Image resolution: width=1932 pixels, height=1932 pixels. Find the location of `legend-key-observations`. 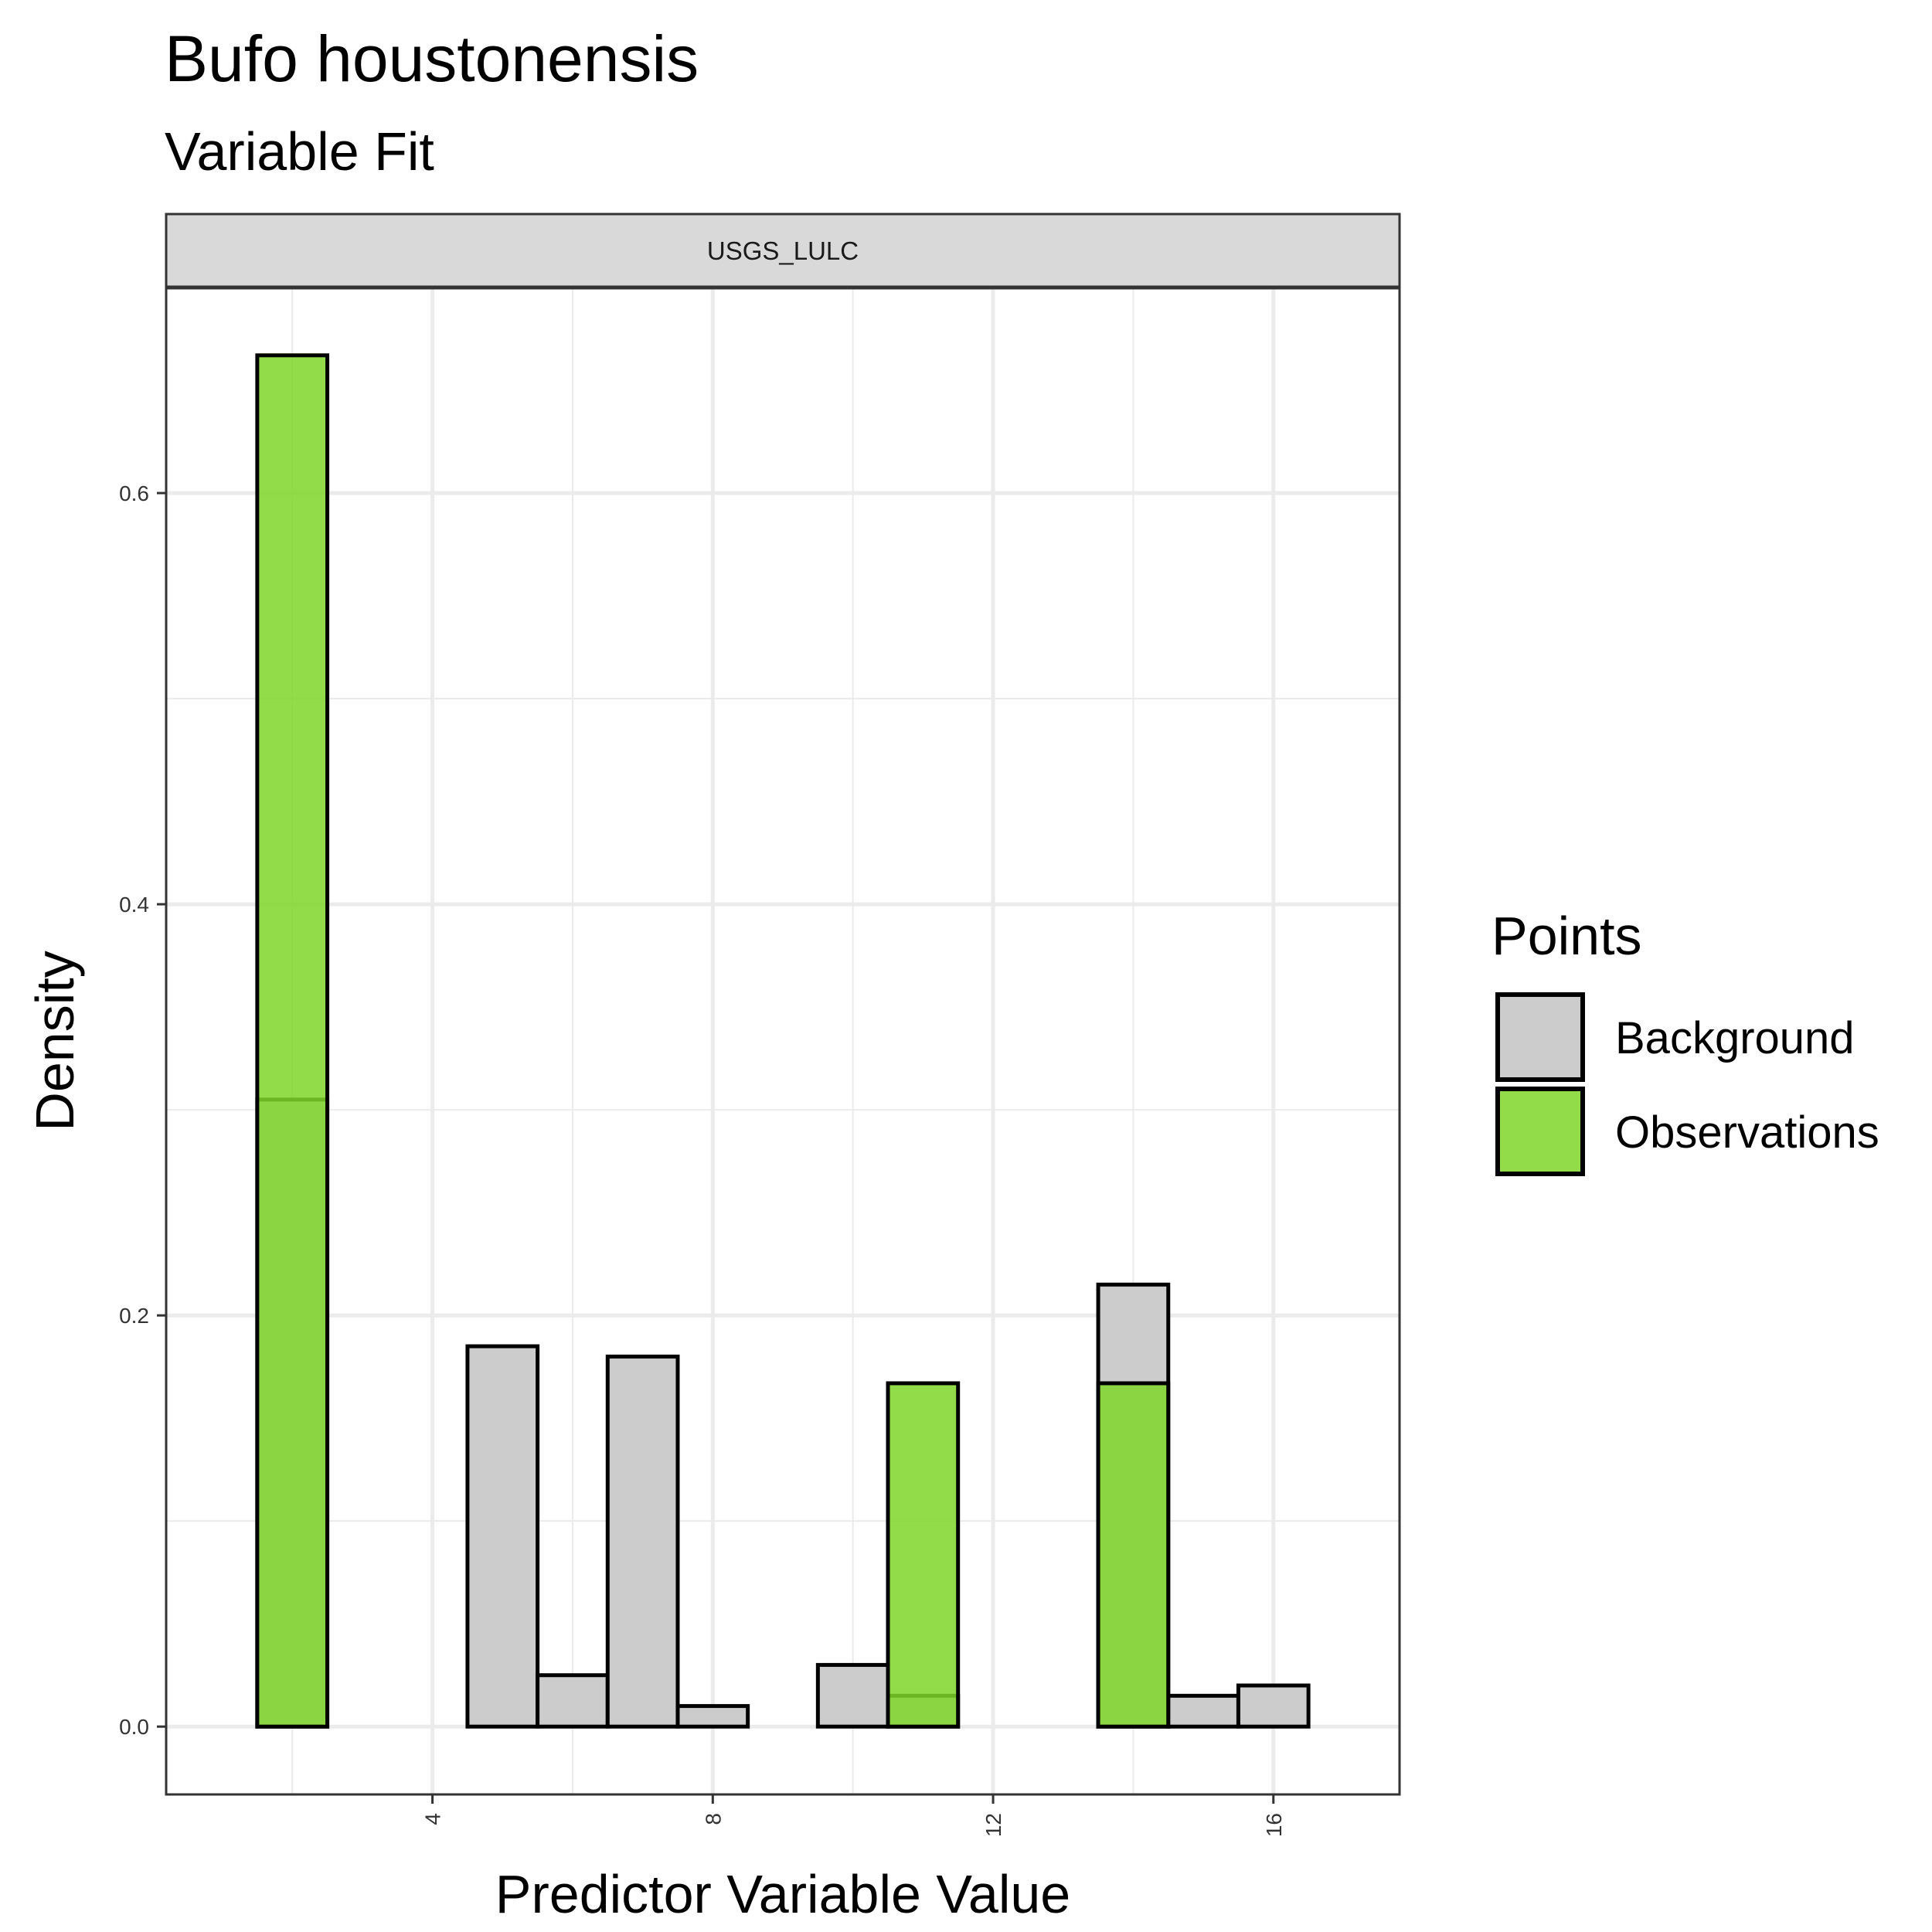

legend-key-observations is located at coordinates (1540, 1132).